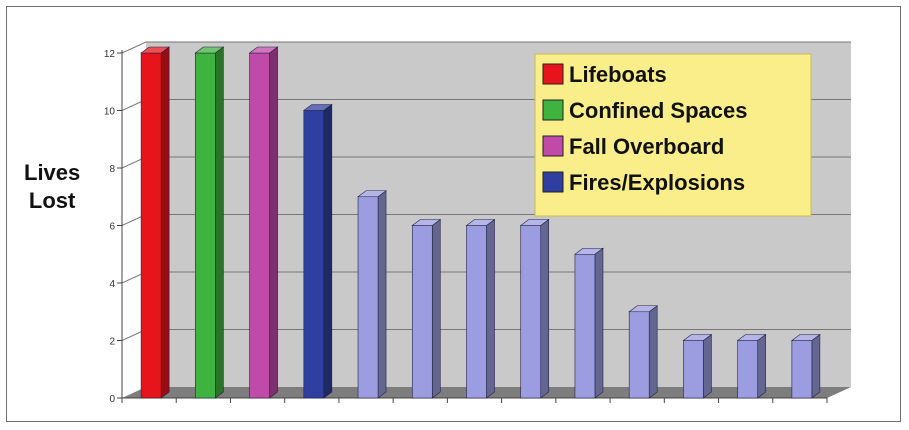 The width and height of the screenshot is (909, 430). Describe the element at coordinates (110, 54) in the screenshot. I see `y-tick-label-6: 12` at that location.